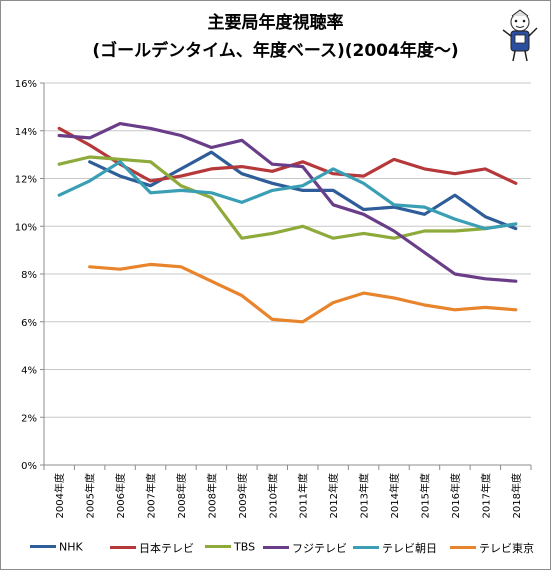 The height and width of the screenshot is (570, 551). Describe the element at coordinates (242, 495) in the screenshot. I see `x-tick-label: 2009年度` at that location.